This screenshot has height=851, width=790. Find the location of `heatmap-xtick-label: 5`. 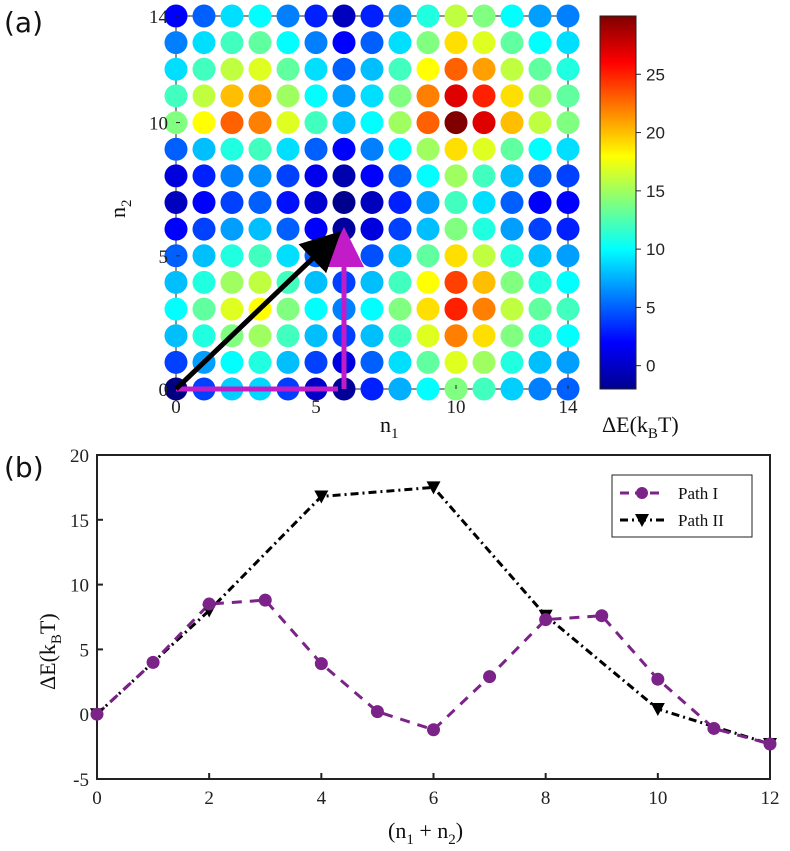

heatmap-xtick-label: 5 is located at coordinates (316, 407).